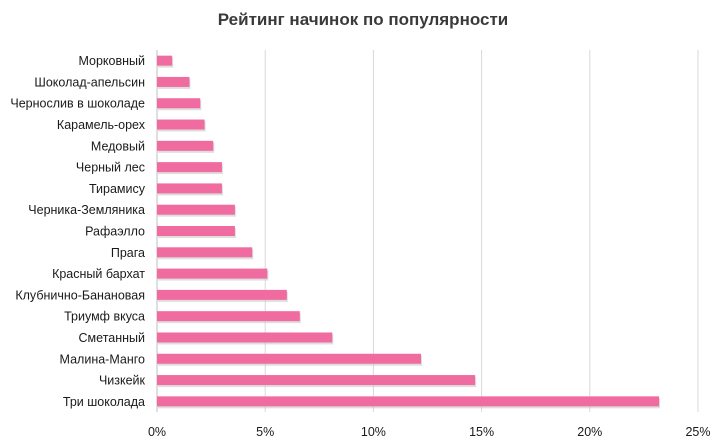 This screenshot has width=726, height=443. What do you see at coordinates (111, 61) in the screenshot?
I see `category-label: Морковный` at bounding box center [111, 61].